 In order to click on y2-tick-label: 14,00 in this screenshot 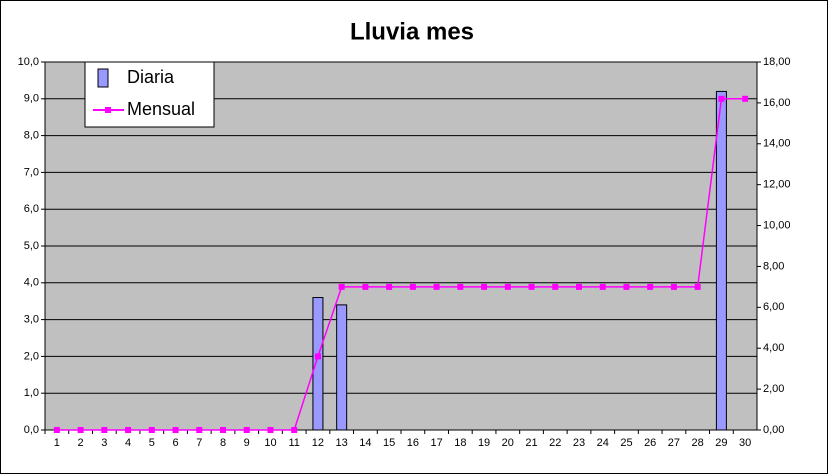, I will do `click(777, 144)`.